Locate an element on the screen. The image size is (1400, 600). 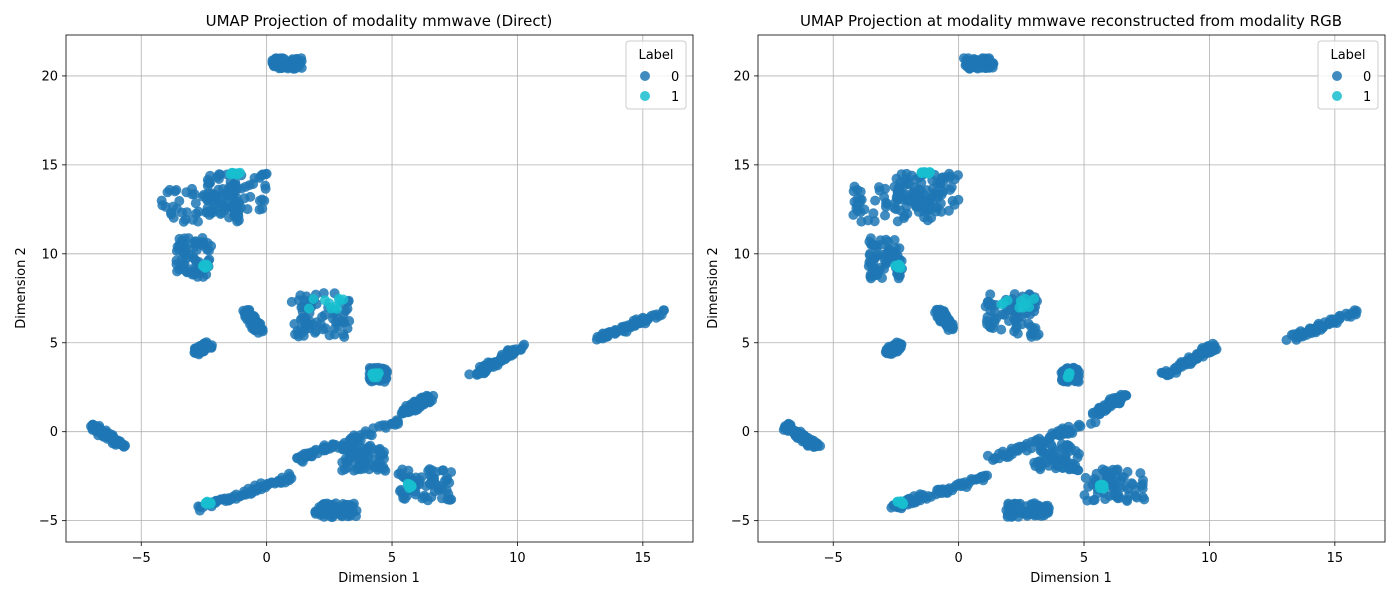
legend-title: Label is located at coordinates (655, 55).